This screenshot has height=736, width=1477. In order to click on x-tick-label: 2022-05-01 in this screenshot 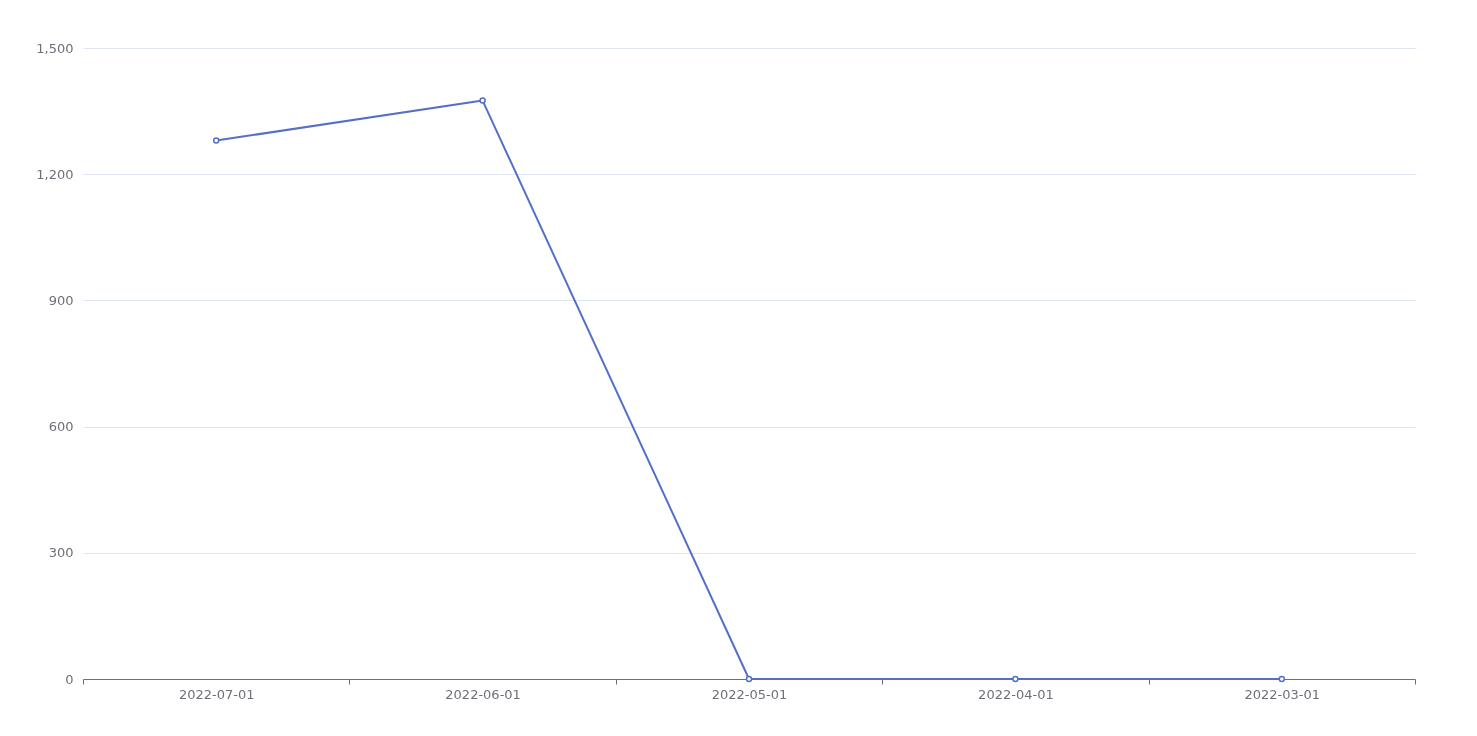, I will do `click(749, 694)`.